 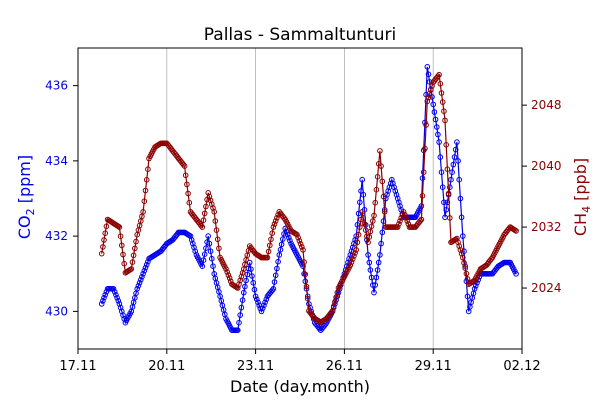 What do you see at coordinates (586, 209) in the screenshot?
I see `y-axis-right-label-sub: 4` at bounding box center [586, 209].